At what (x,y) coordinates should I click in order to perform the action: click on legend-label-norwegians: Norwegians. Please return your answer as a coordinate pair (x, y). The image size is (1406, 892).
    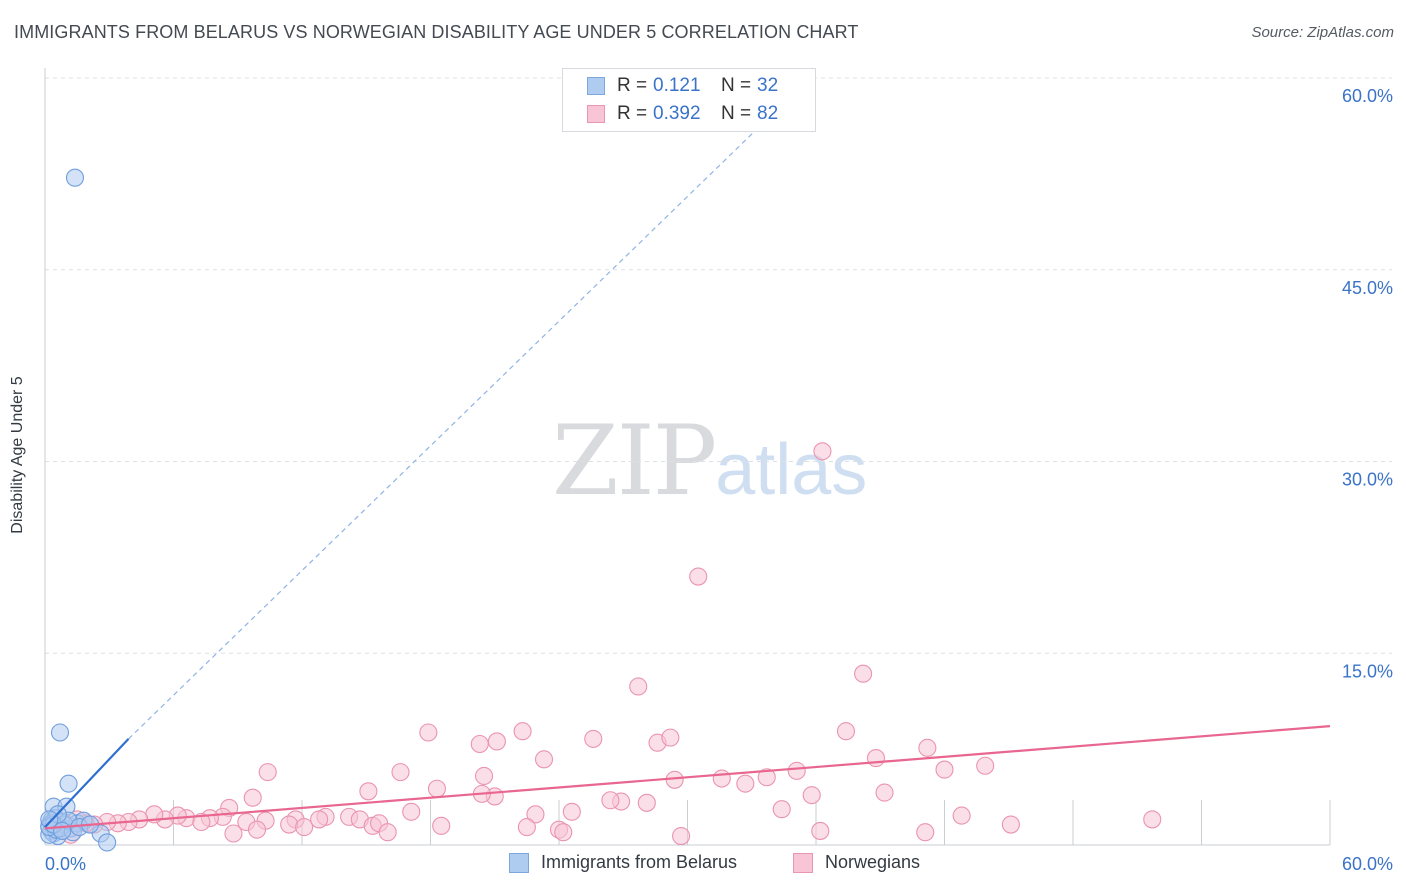
    Looking at the image, I should click on (873, 862).